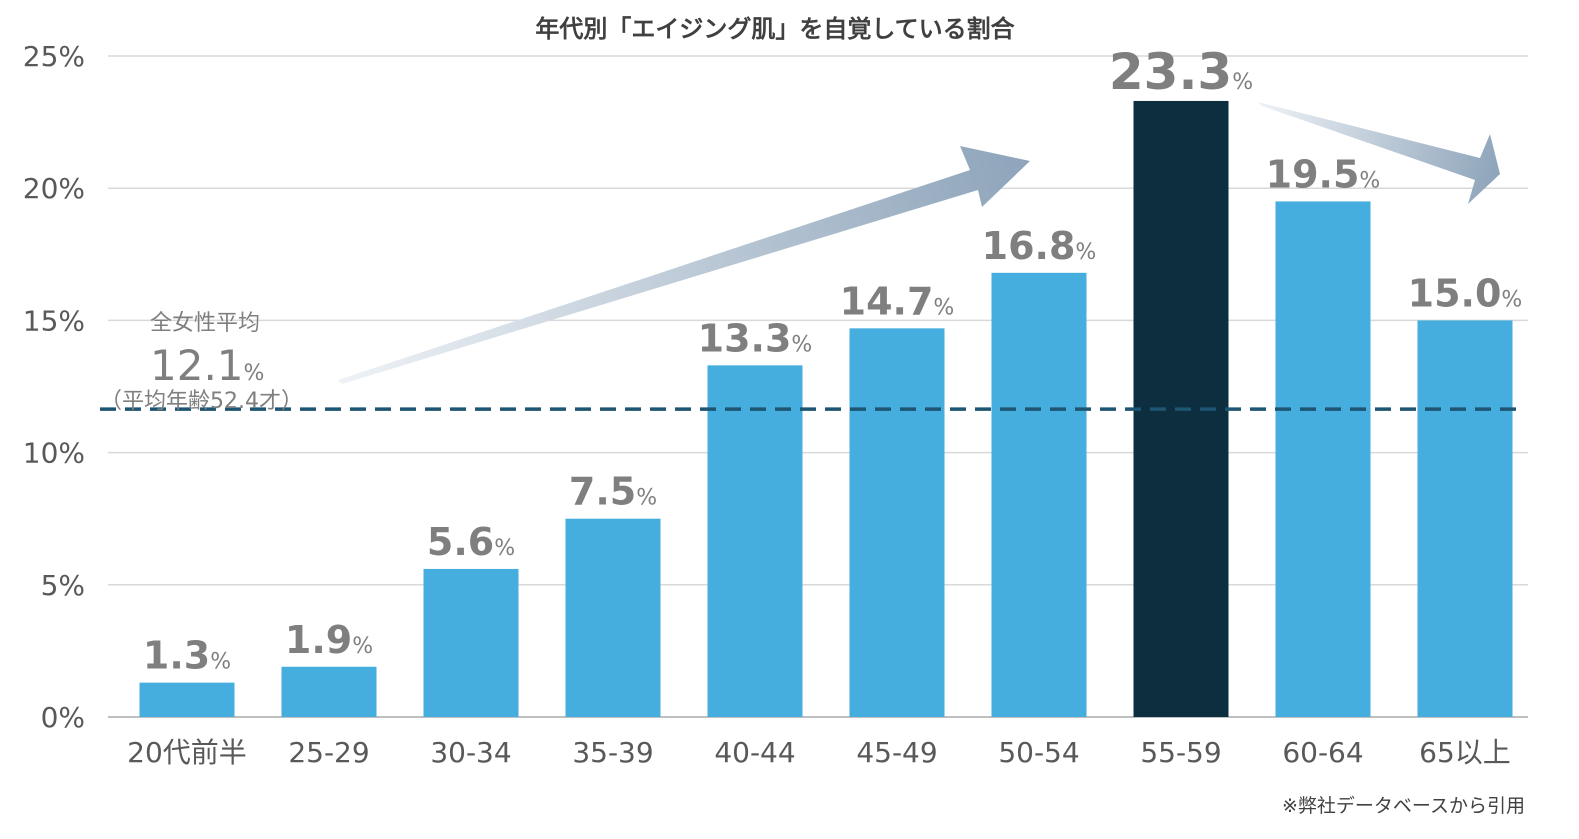  Describe the element at coordinates (201, 401) in the screenshot. I see `average-age-note: （平均年齢52.4才）` at that location.